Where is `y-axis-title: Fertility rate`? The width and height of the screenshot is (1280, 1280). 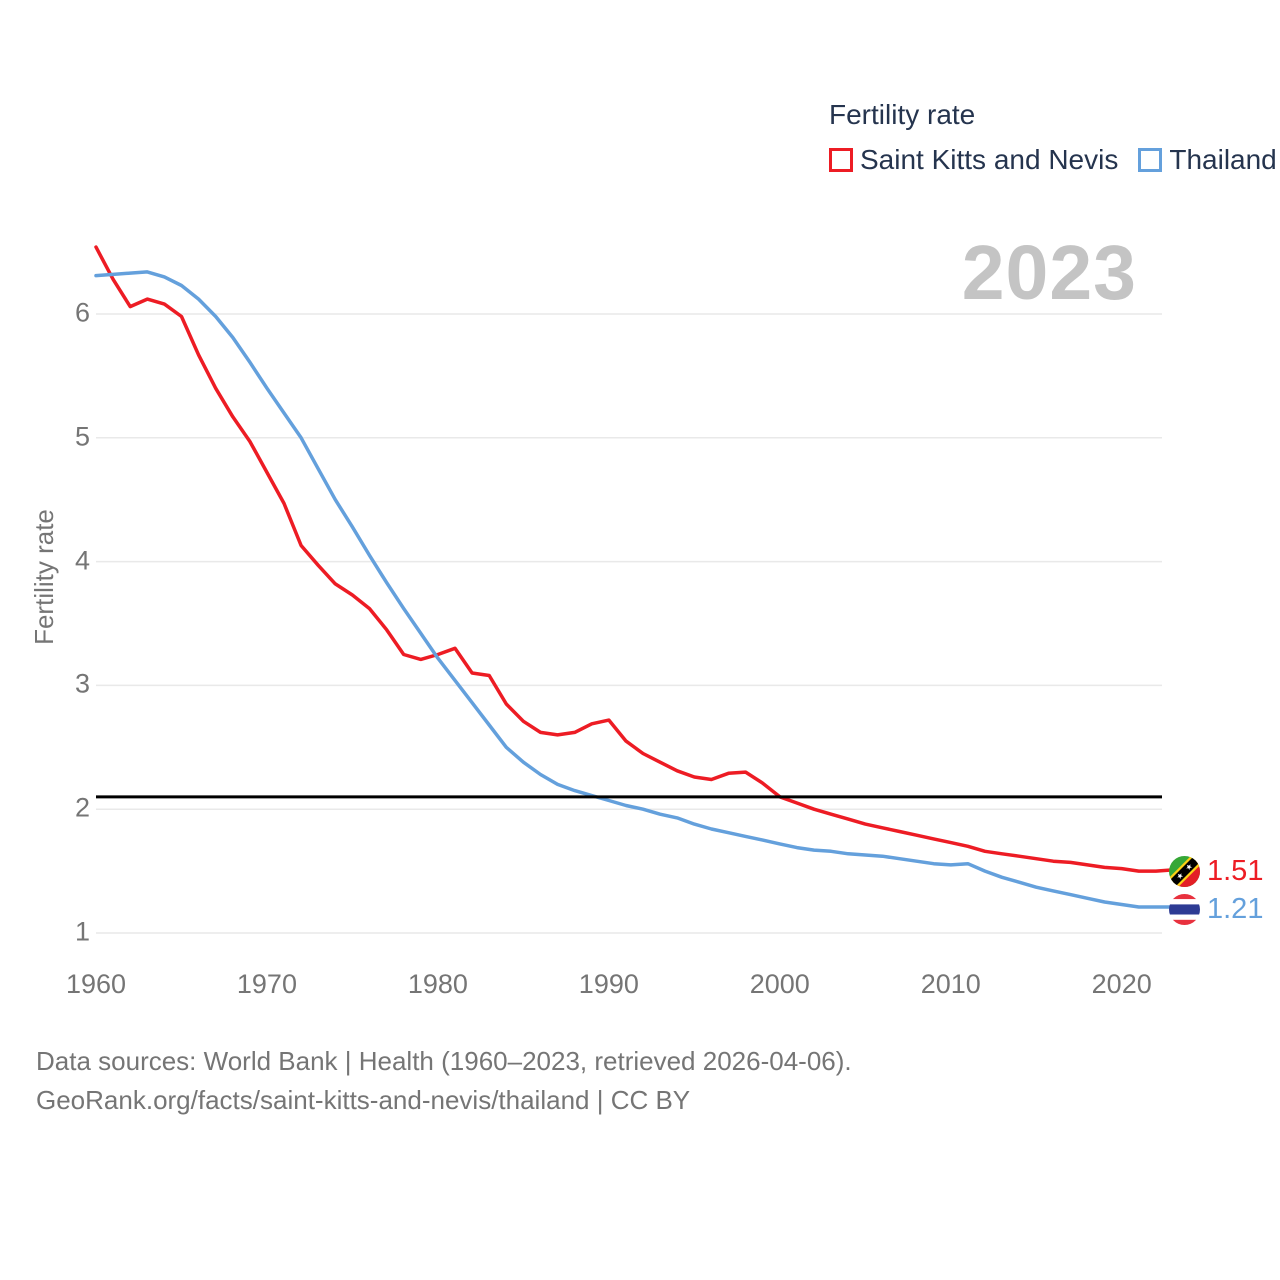
y-axis-title: Fertility rate is located at coordinates (44, 577).